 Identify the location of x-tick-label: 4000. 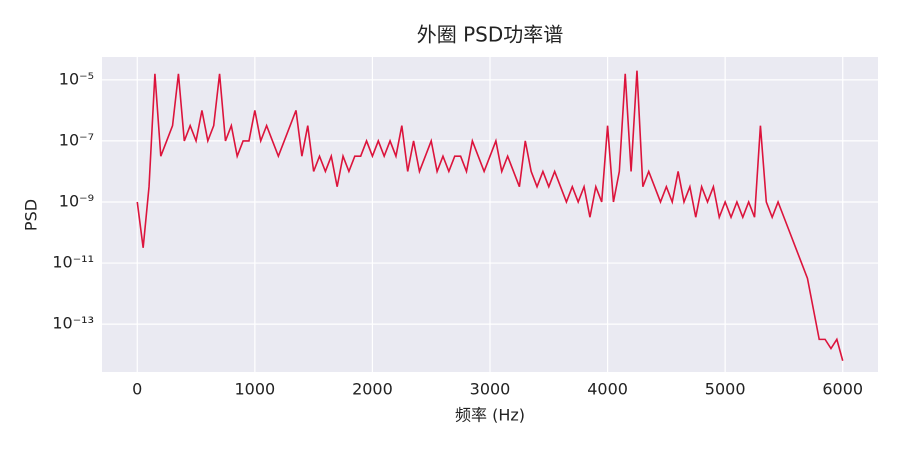
(607, 389).